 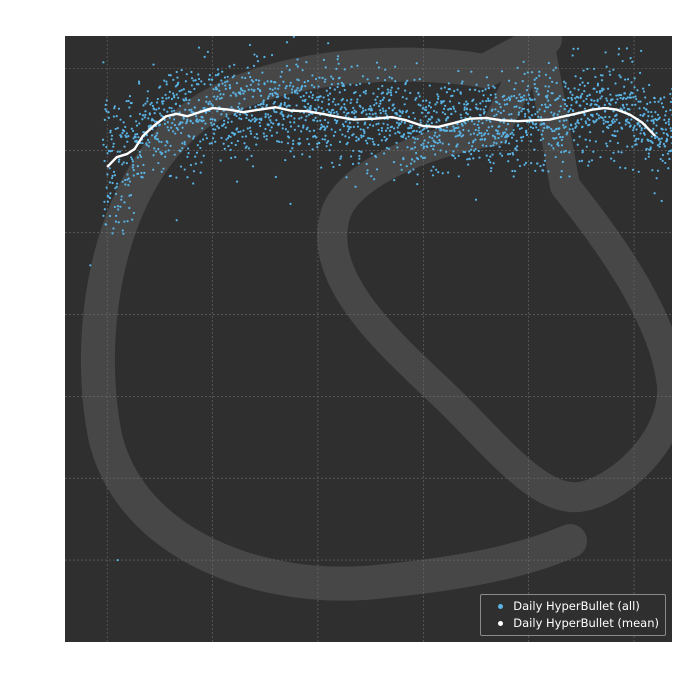 I want to click on scatter-point-1961, so click(x=620, y=167).